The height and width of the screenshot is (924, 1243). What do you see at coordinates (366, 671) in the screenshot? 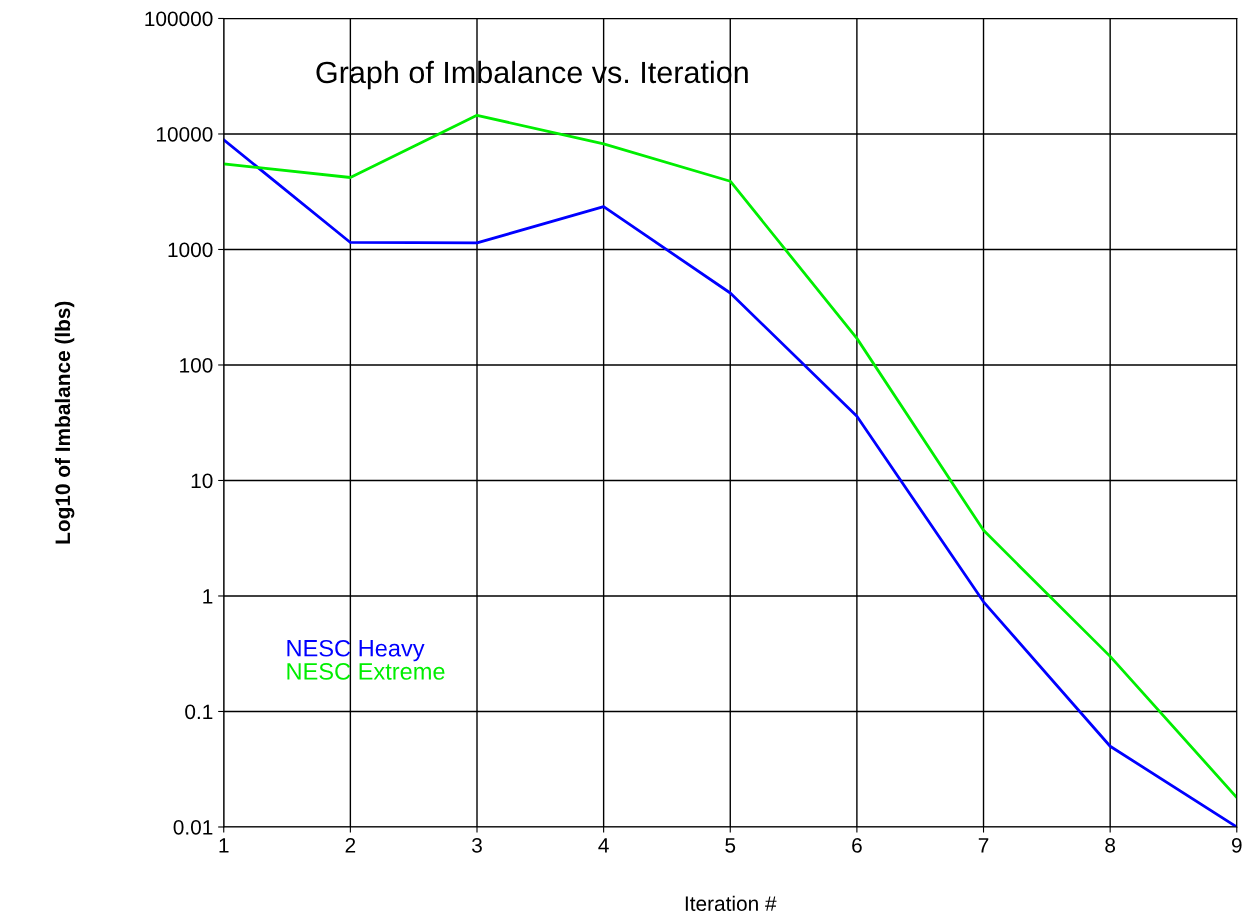
I see `text: NESC Extreme` at bounding box center [366, 671].